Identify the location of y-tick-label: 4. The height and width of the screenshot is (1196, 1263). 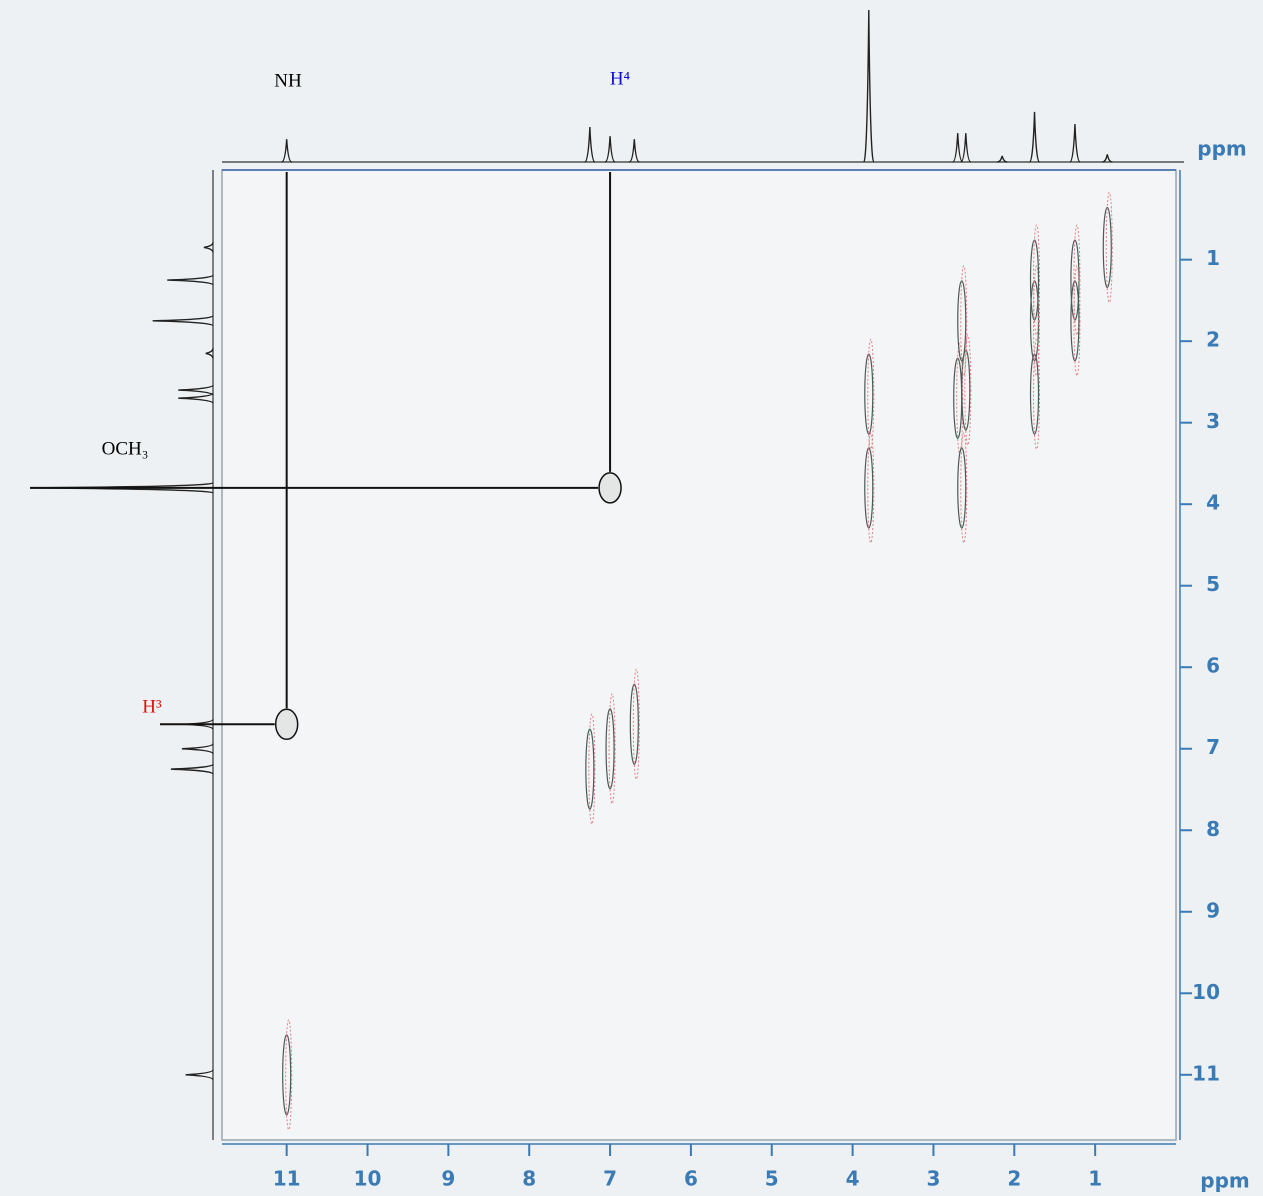
(1213, 503).